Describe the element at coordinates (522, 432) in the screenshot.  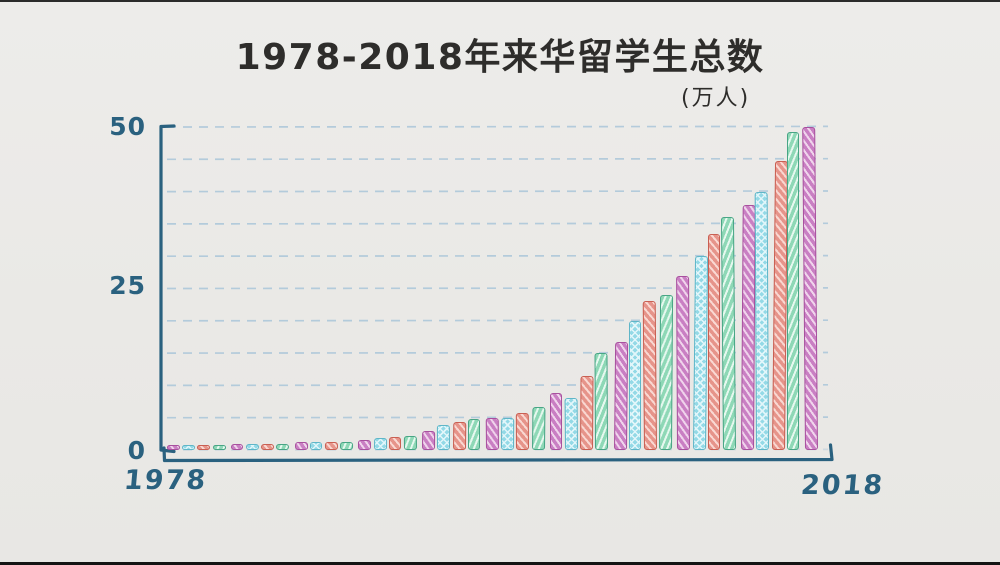
I see `bar-2000` at that location.